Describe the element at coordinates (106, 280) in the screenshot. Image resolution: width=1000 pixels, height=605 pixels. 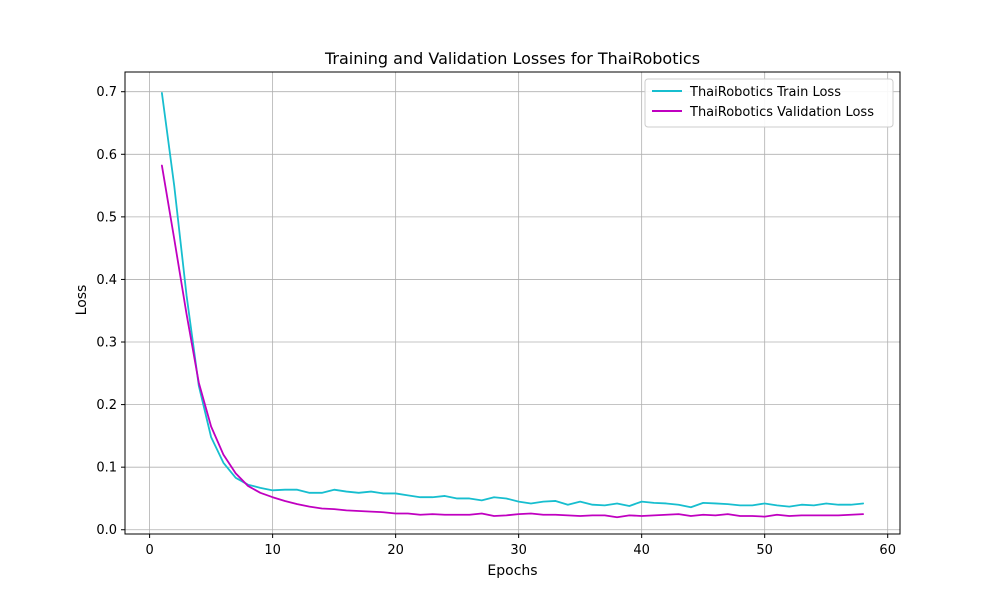
I see `y-tick-label: 0.4` at that location.